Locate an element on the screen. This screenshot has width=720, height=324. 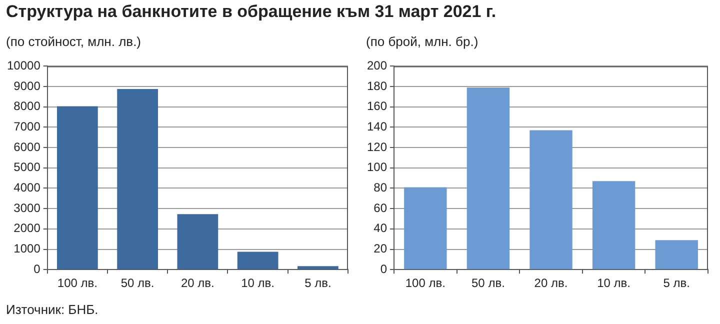
y-tick-label: 160 is located at coordinates (377, 106).